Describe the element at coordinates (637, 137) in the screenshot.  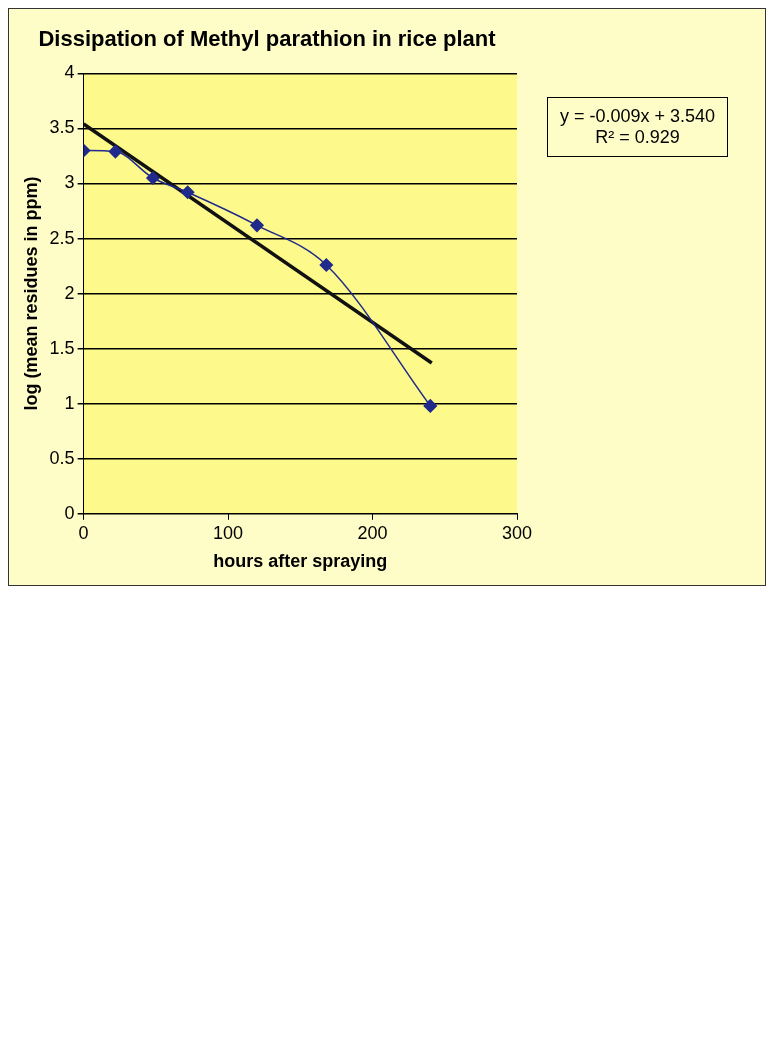
I see `text: R² = 0.929` at that location.